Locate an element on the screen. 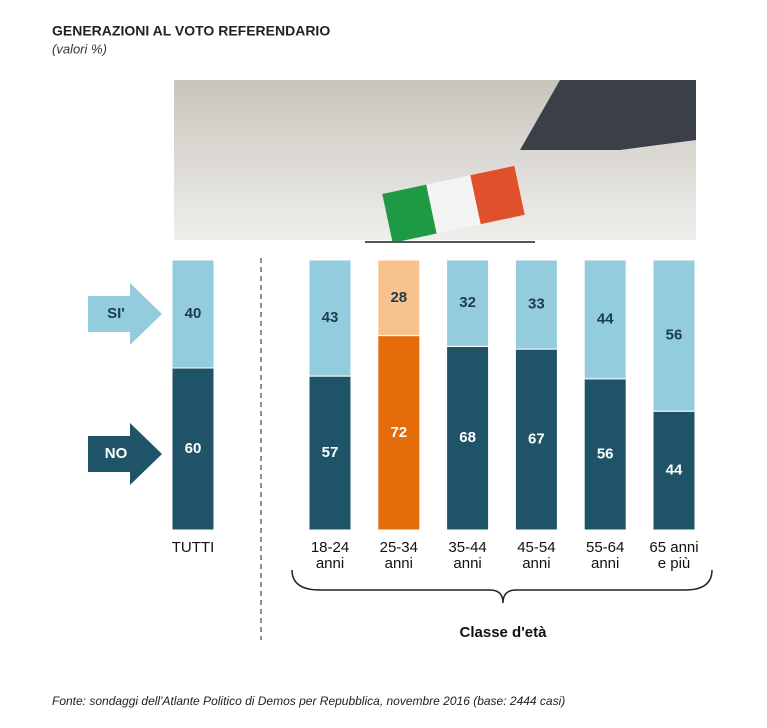  value-label: 57 is located at coordinates (330, 452).